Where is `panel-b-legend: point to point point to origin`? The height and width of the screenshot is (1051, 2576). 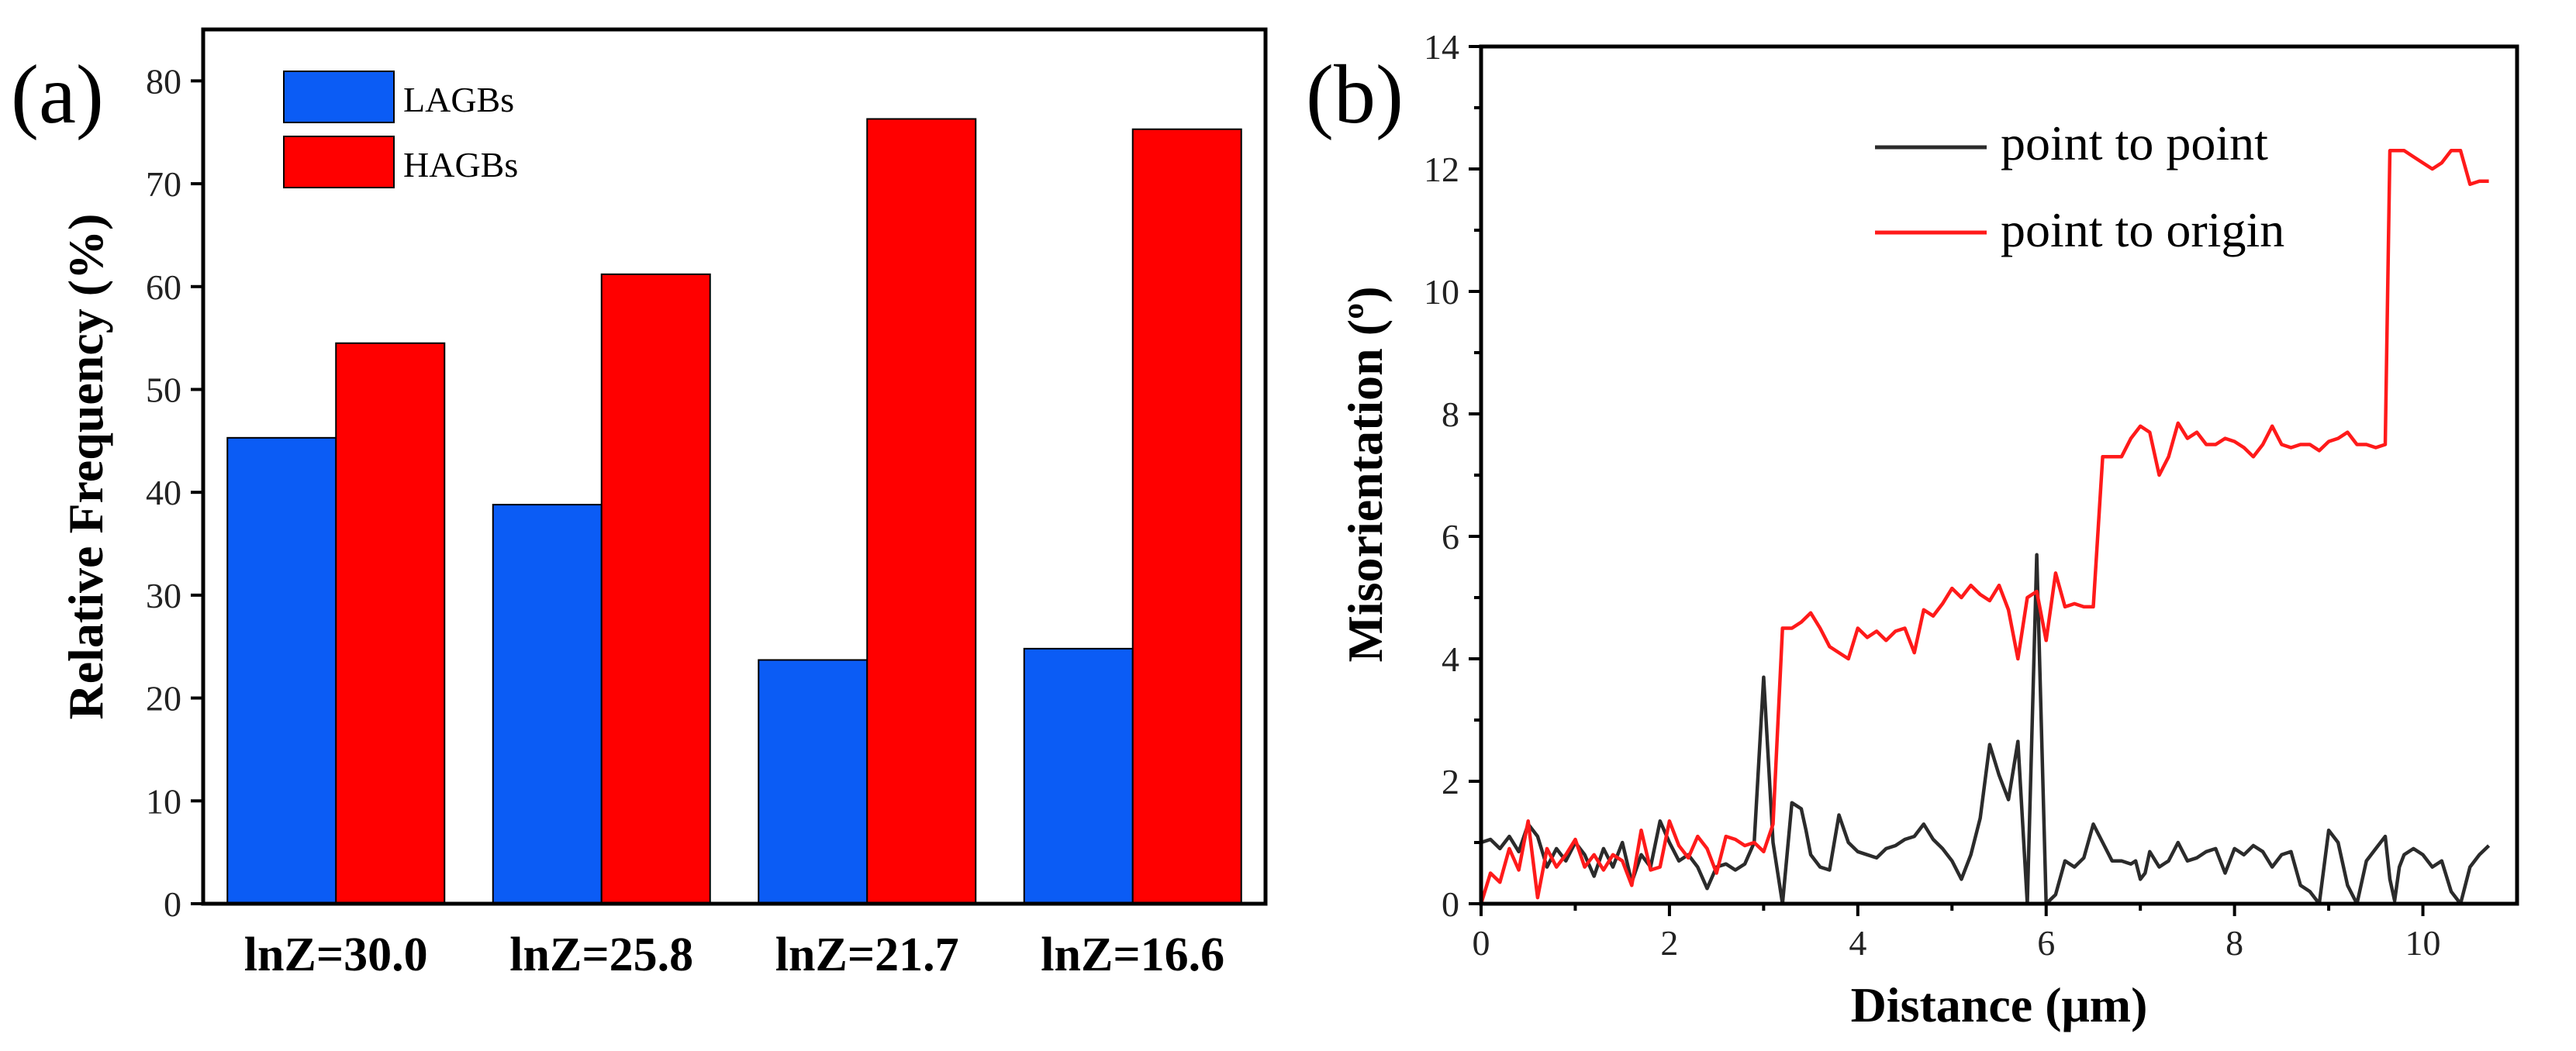
panel-b-legend: point to point point to origin is located at coordinates (2079, 186).